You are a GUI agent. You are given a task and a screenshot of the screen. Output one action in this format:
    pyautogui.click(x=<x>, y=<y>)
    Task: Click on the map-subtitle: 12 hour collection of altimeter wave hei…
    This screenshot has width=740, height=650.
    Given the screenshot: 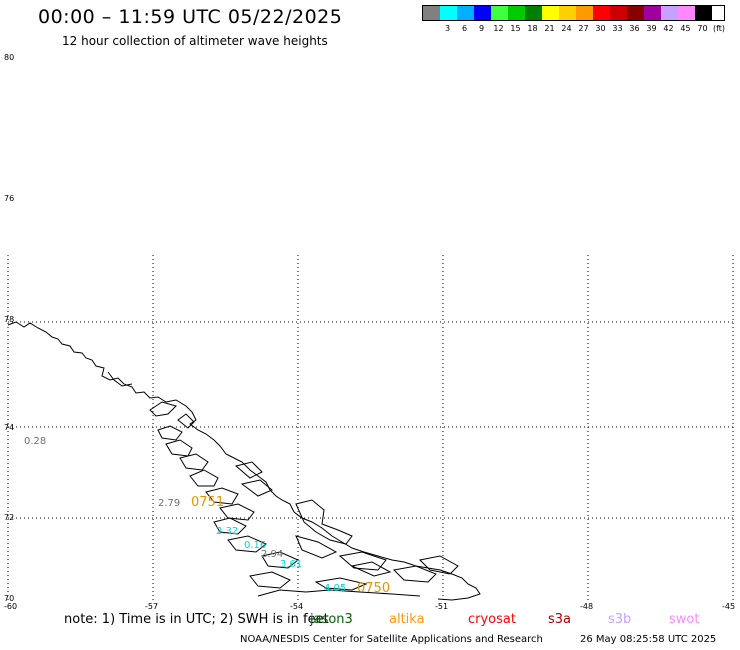 What is the action you would take?
    pyautogui.click(x=195, y=41)
    